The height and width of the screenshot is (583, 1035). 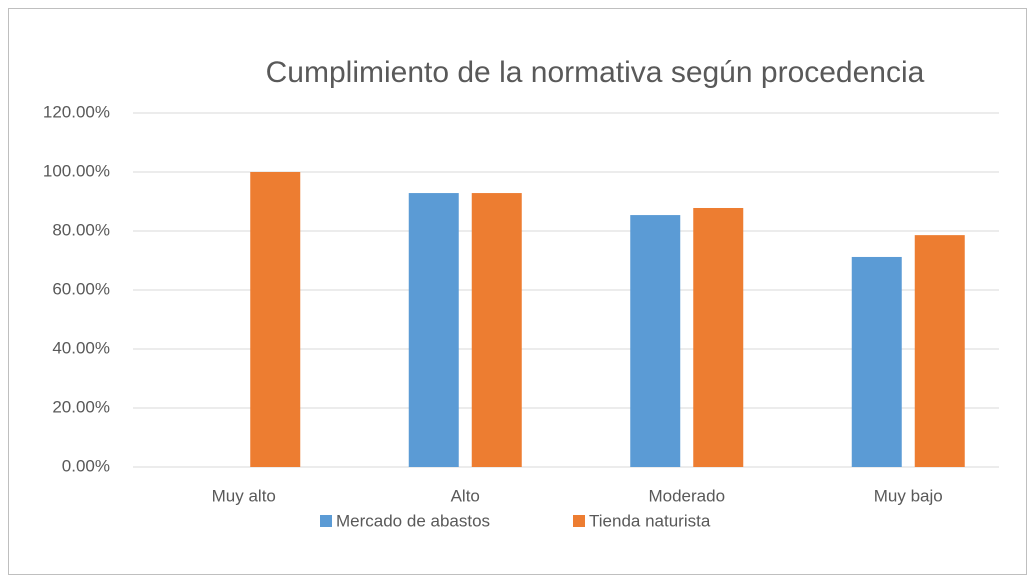 I want to click on y-tick-label: 0.00%, so click(x=86, y=465).